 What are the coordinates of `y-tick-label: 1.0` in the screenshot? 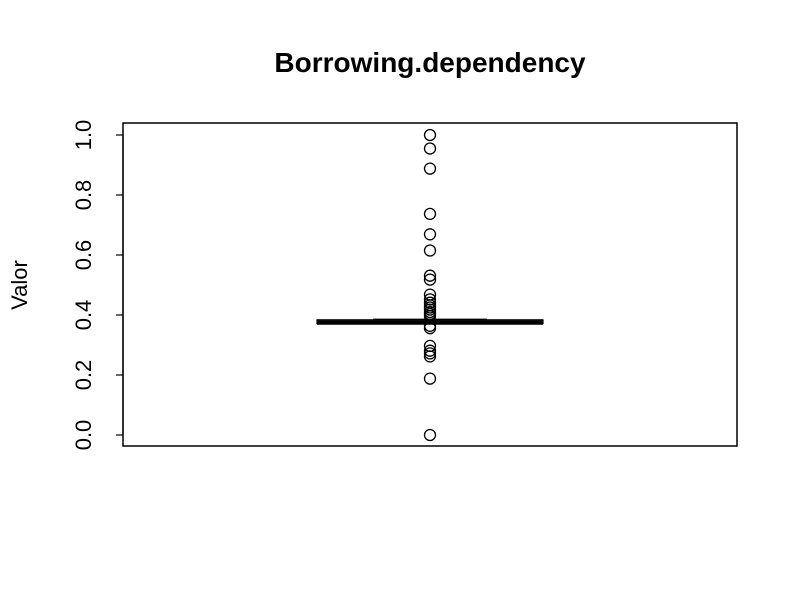 It's located at (83, 135).